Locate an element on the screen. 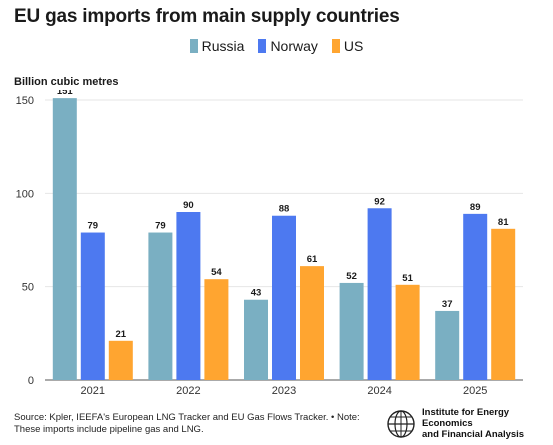 This screenshot has width=553, height=445. bar-us-2025 is located at coordinates (503, 304).